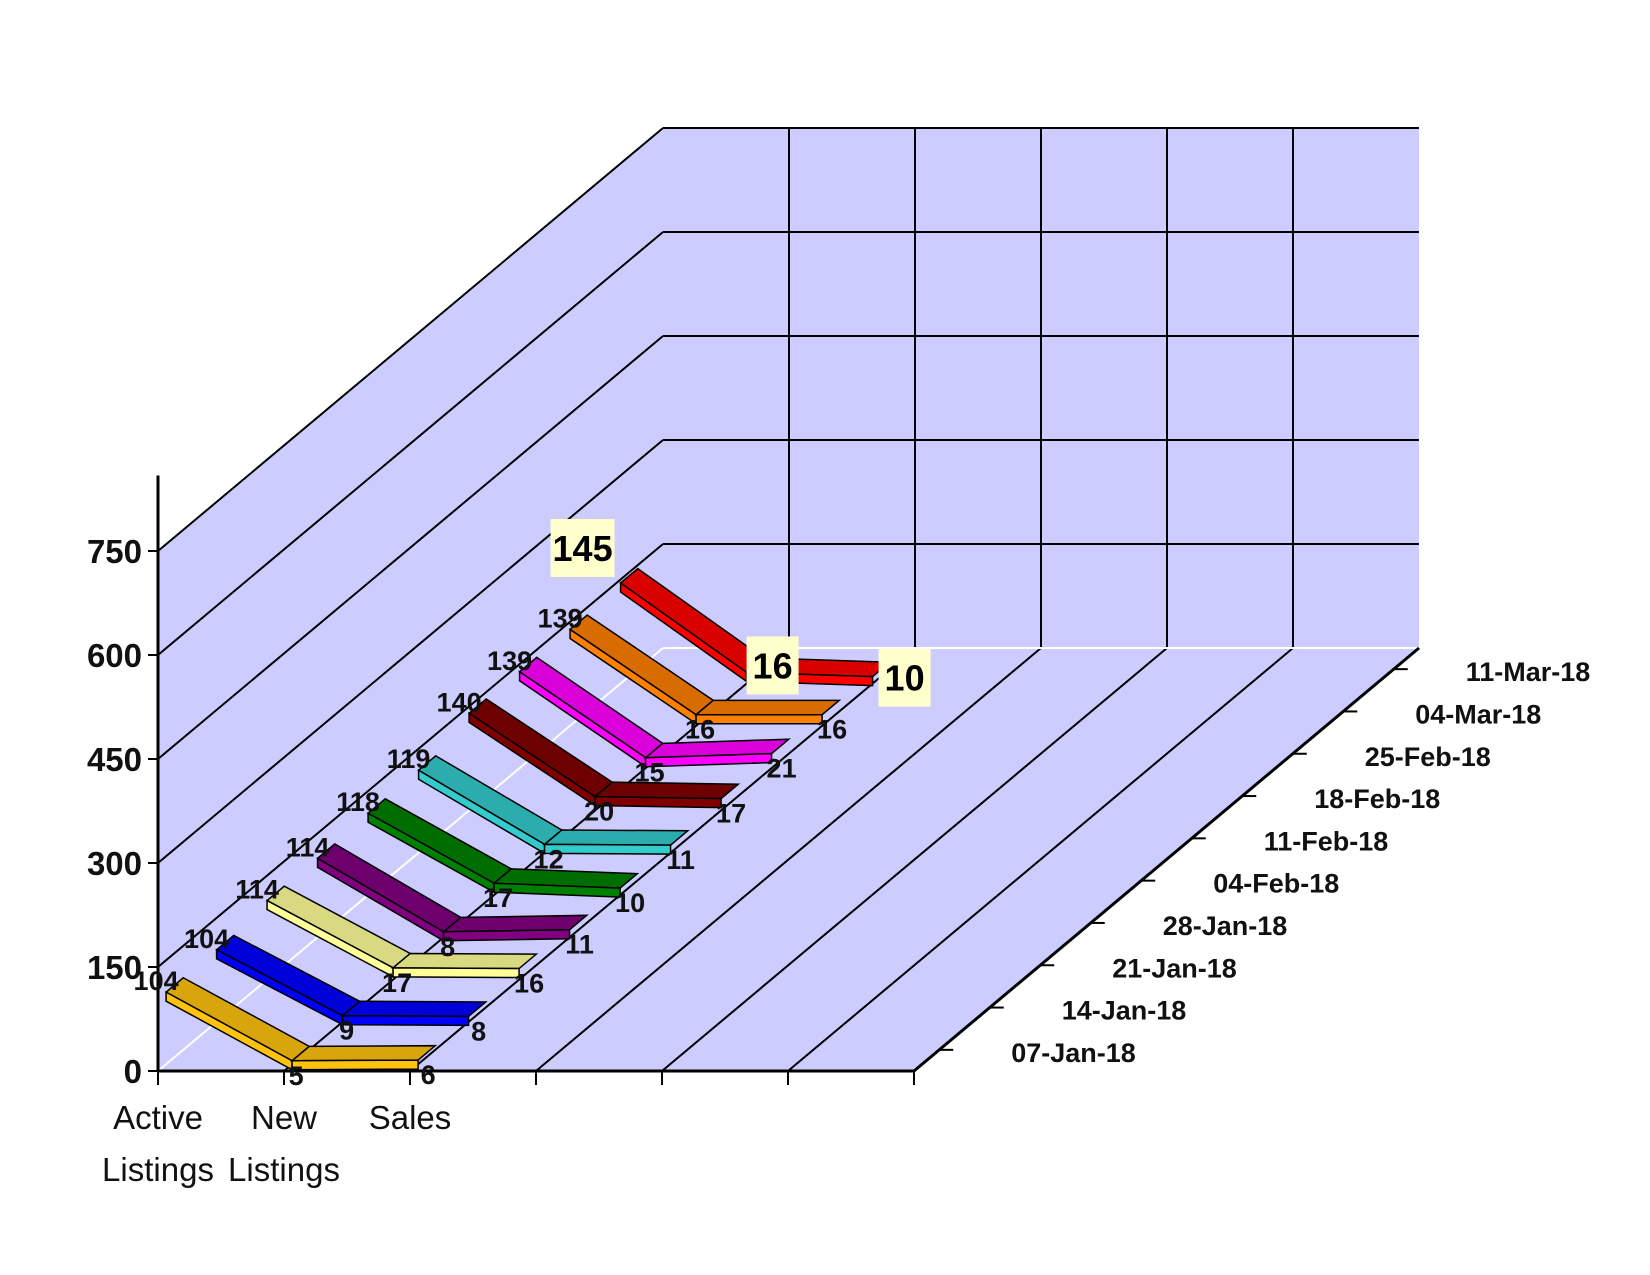 This screenshot has height=1275, width=1650. What do you see at coordinates (114, 863) in the screenshot?
I see `y-tick-label: 300` at bounding box center [114, 863].